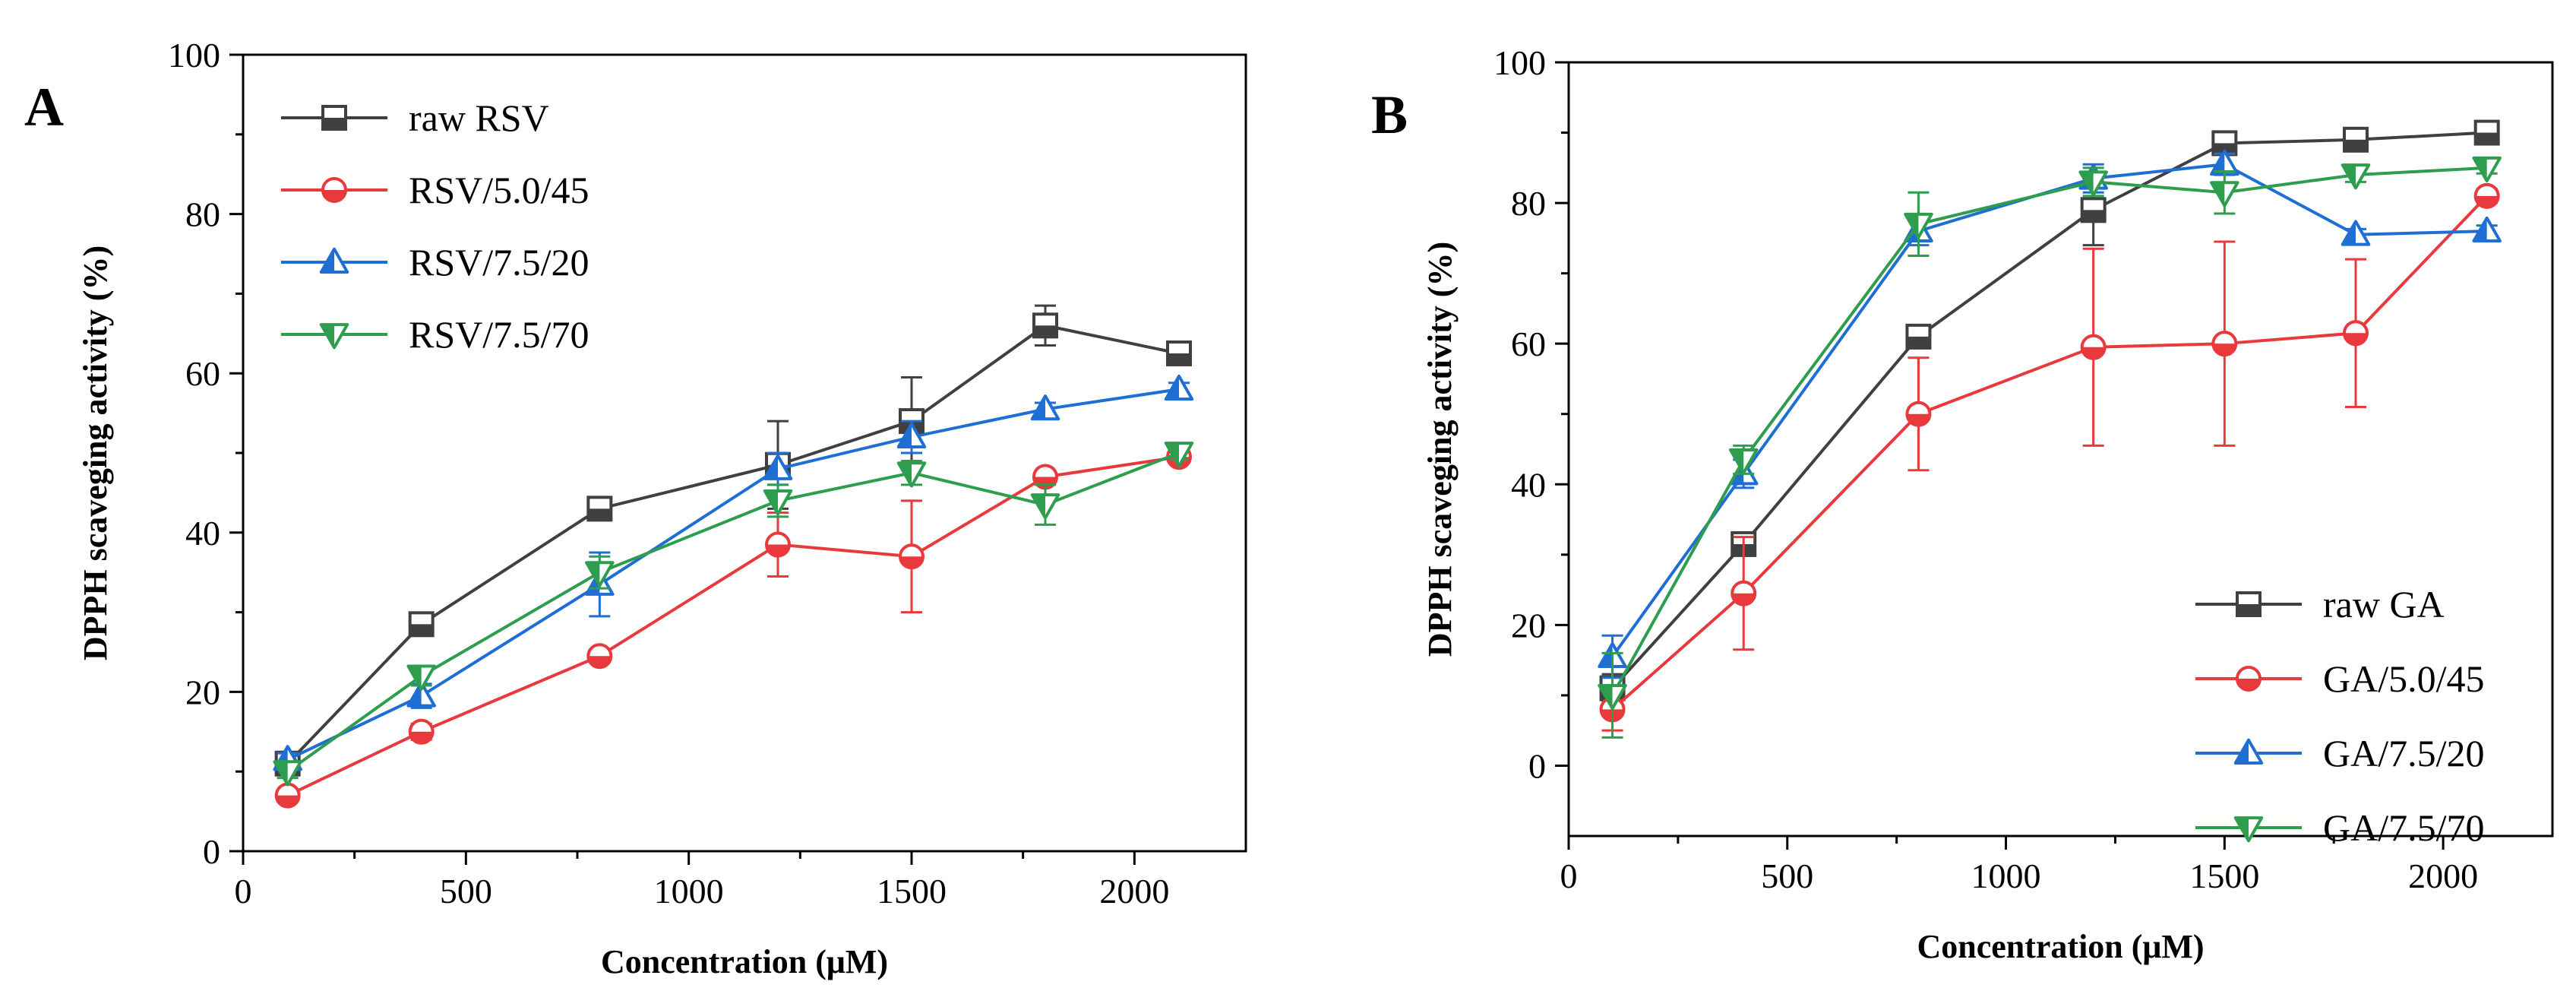 This screenshot has width=2576, height=1007. What do you see at coordinates (499, 334) in the screenshot?
I see `legend-label: RSV/7.5/70` at bounding box center [499, 334].